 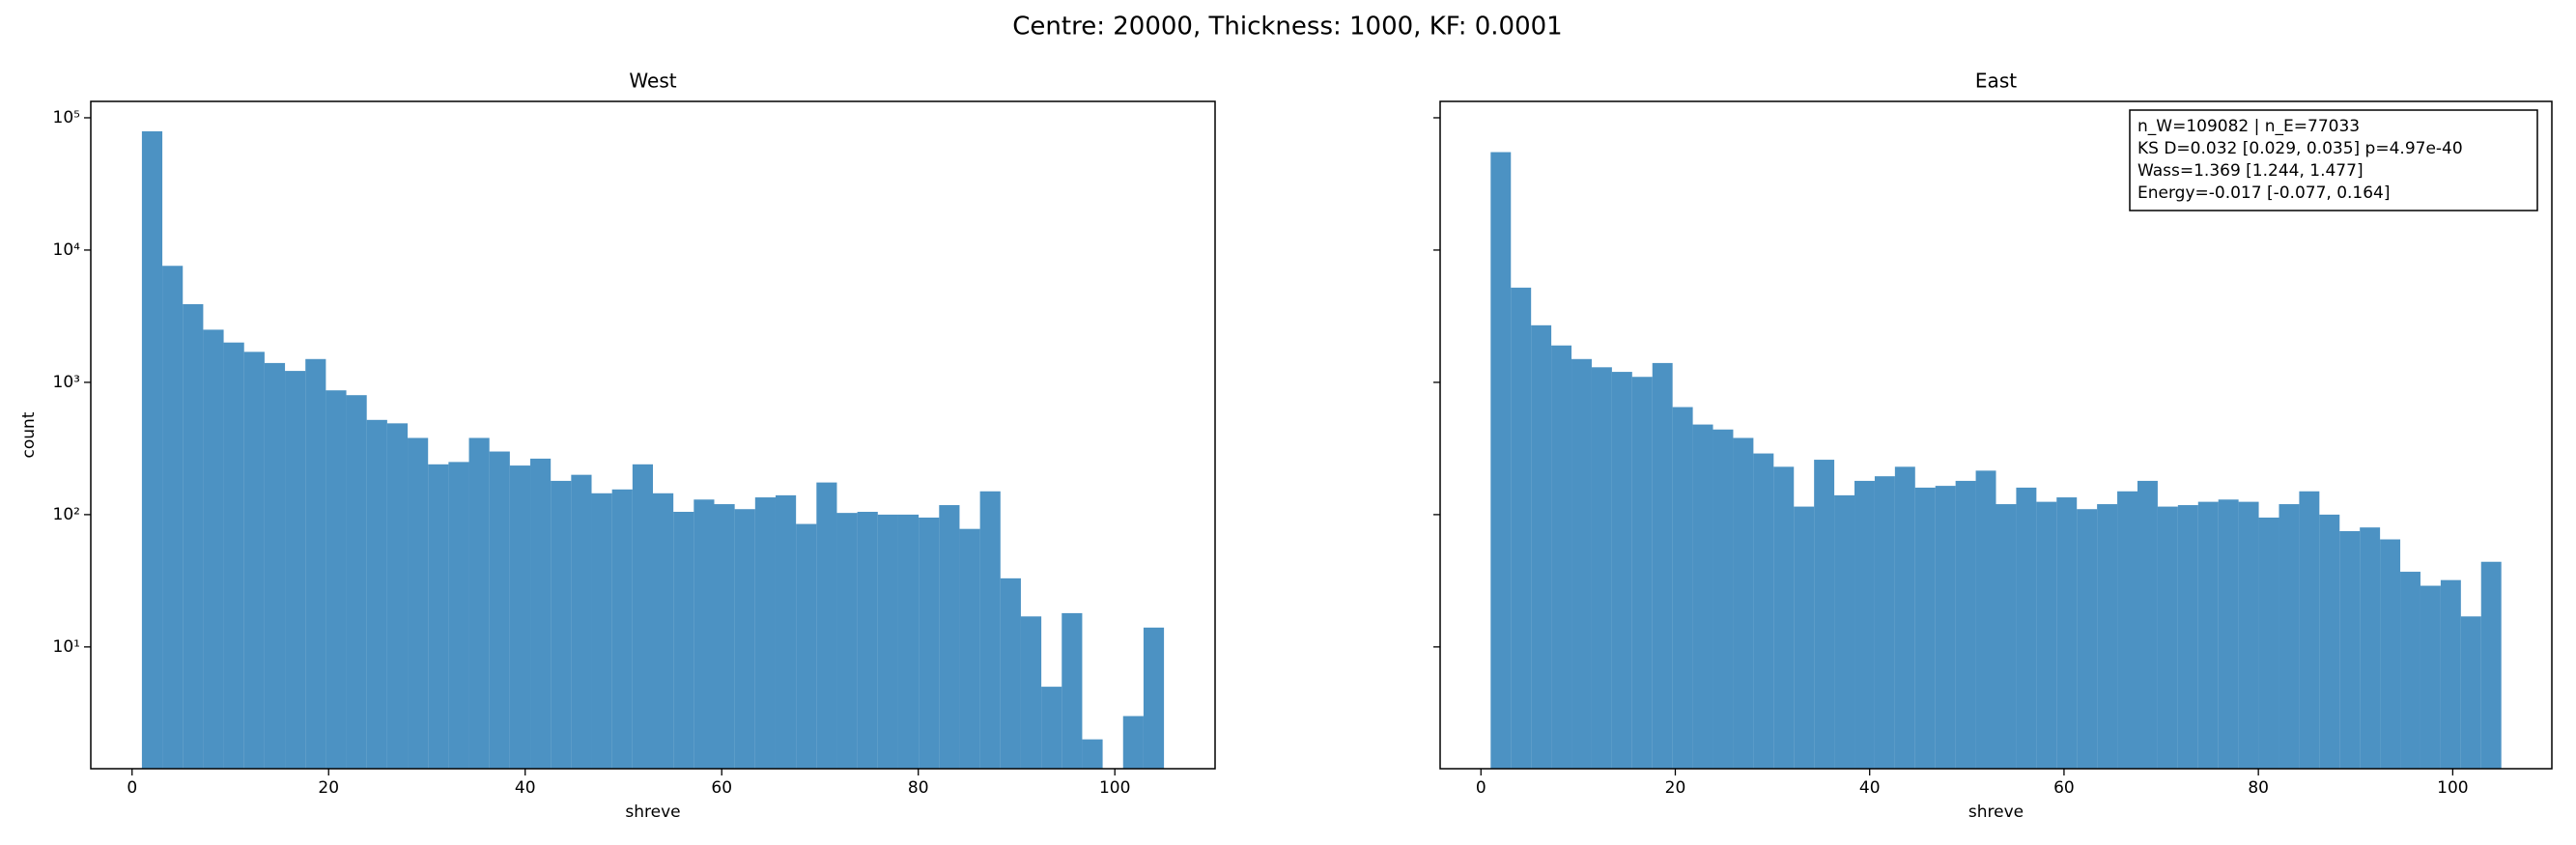 What do you see at coordinates (1996, 812) in the screenshot?
I see `x-axis-label: shreve` at bounding box center [1996, 812].